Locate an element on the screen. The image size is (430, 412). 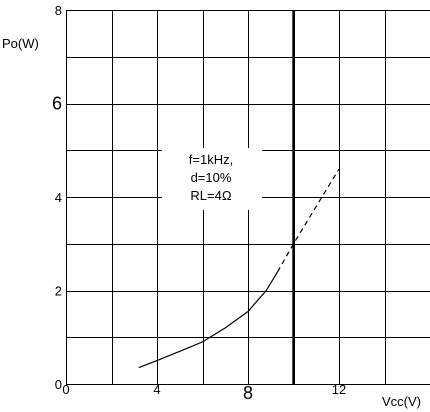
y-tick-label: 2 is located at coordinates (58, 291).